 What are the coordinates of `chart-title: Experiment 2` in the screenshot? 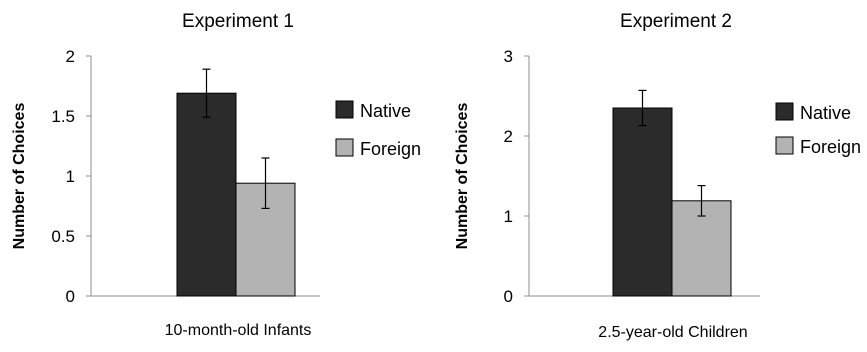 It's located at (676, 21).